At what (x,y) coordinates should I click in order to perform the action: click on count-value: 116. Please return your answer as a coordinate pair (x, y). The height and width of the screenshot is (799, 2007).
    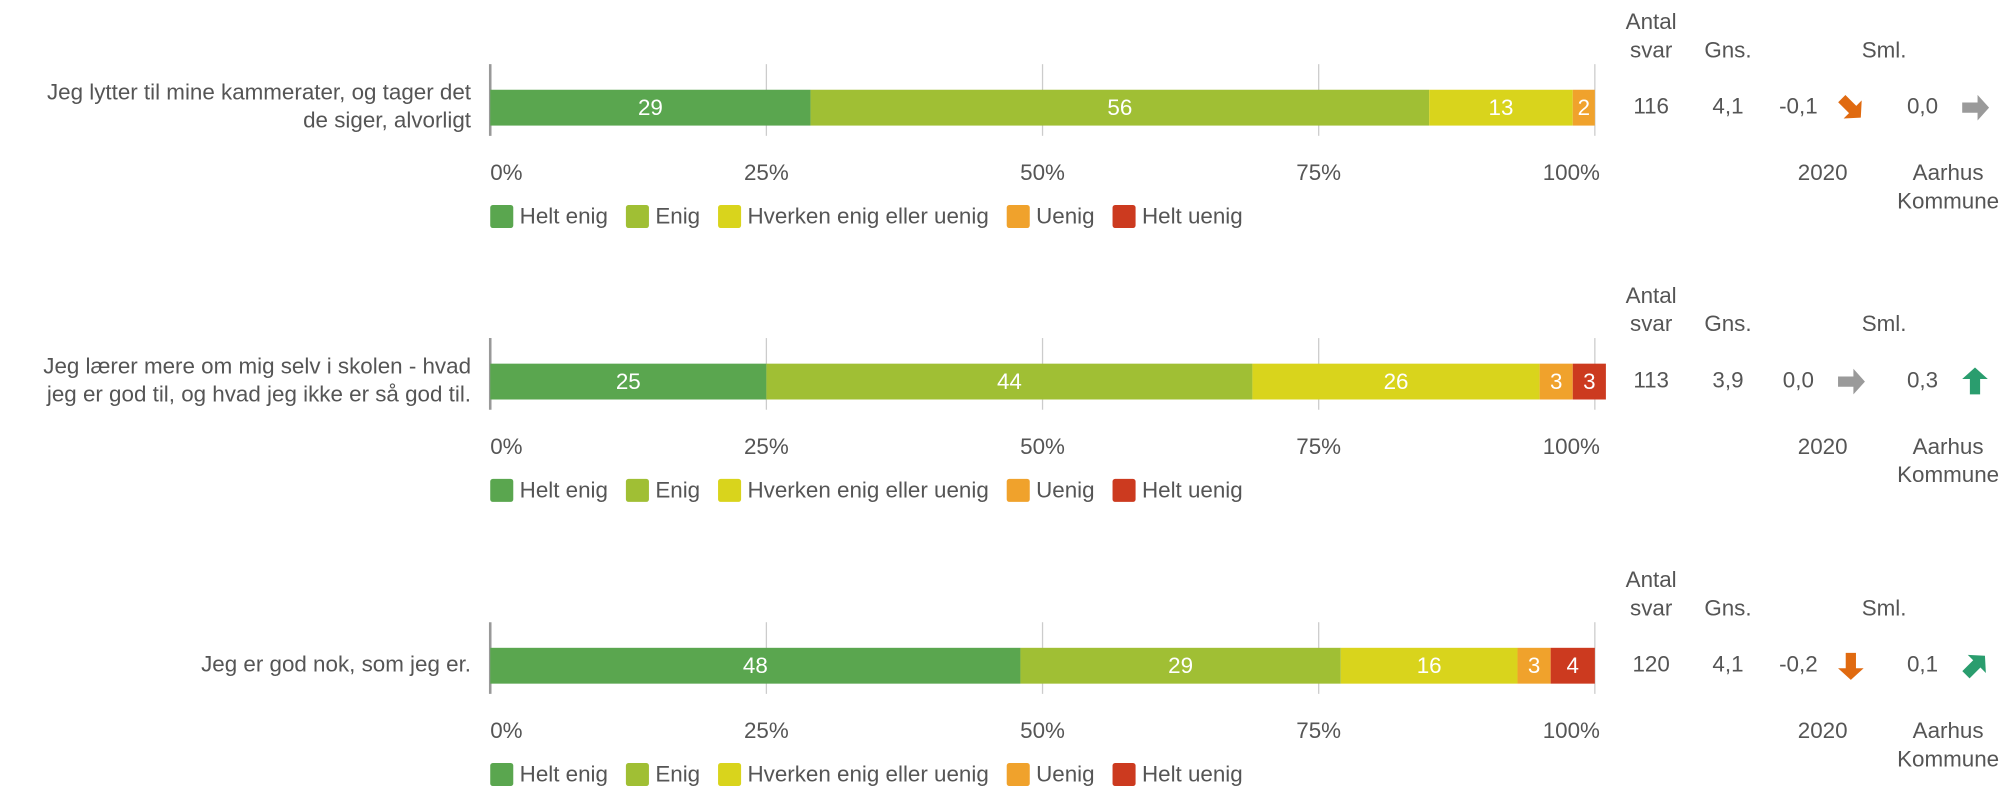
    Looking at the image, I should click on (1651, 106).